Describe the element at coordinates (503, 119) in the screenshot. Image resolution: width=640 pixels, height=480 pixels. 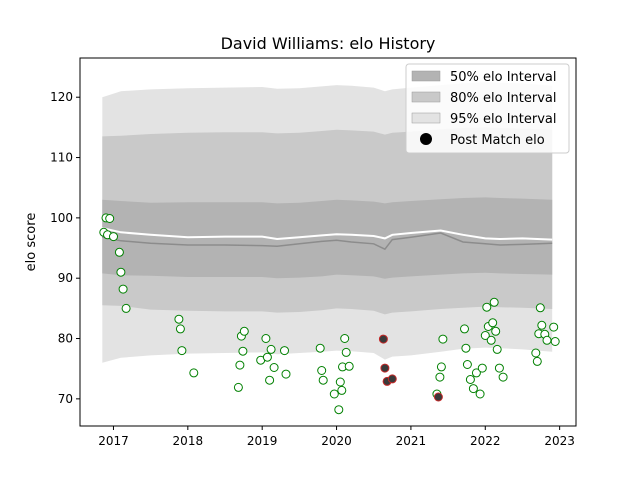
I see `legend-label: 95% elo Interval` at that location.